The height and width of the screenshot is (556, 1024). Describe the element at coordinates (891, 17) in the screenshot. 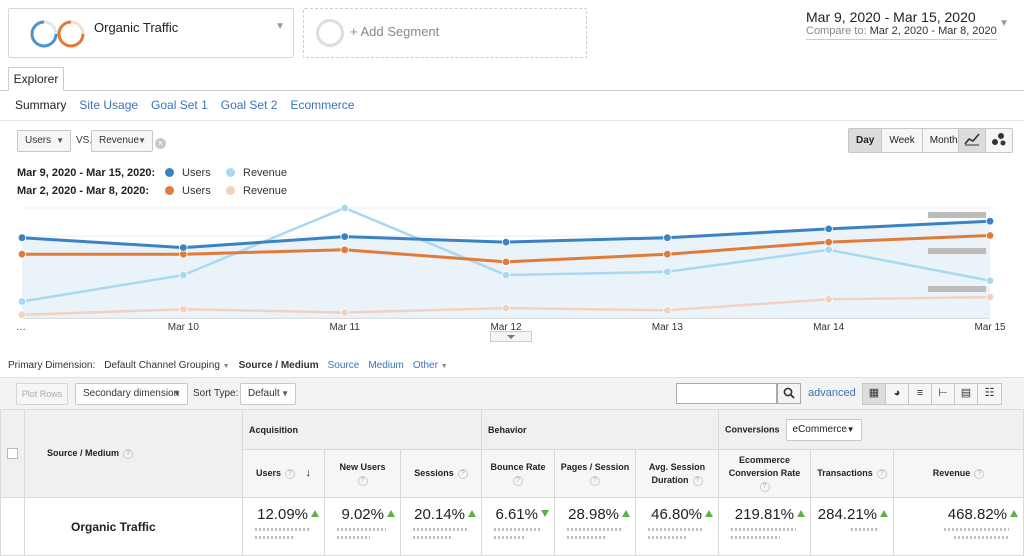

I see `date-range-main: Mar 9, 2020 - Mar 15, 2020` at that location.